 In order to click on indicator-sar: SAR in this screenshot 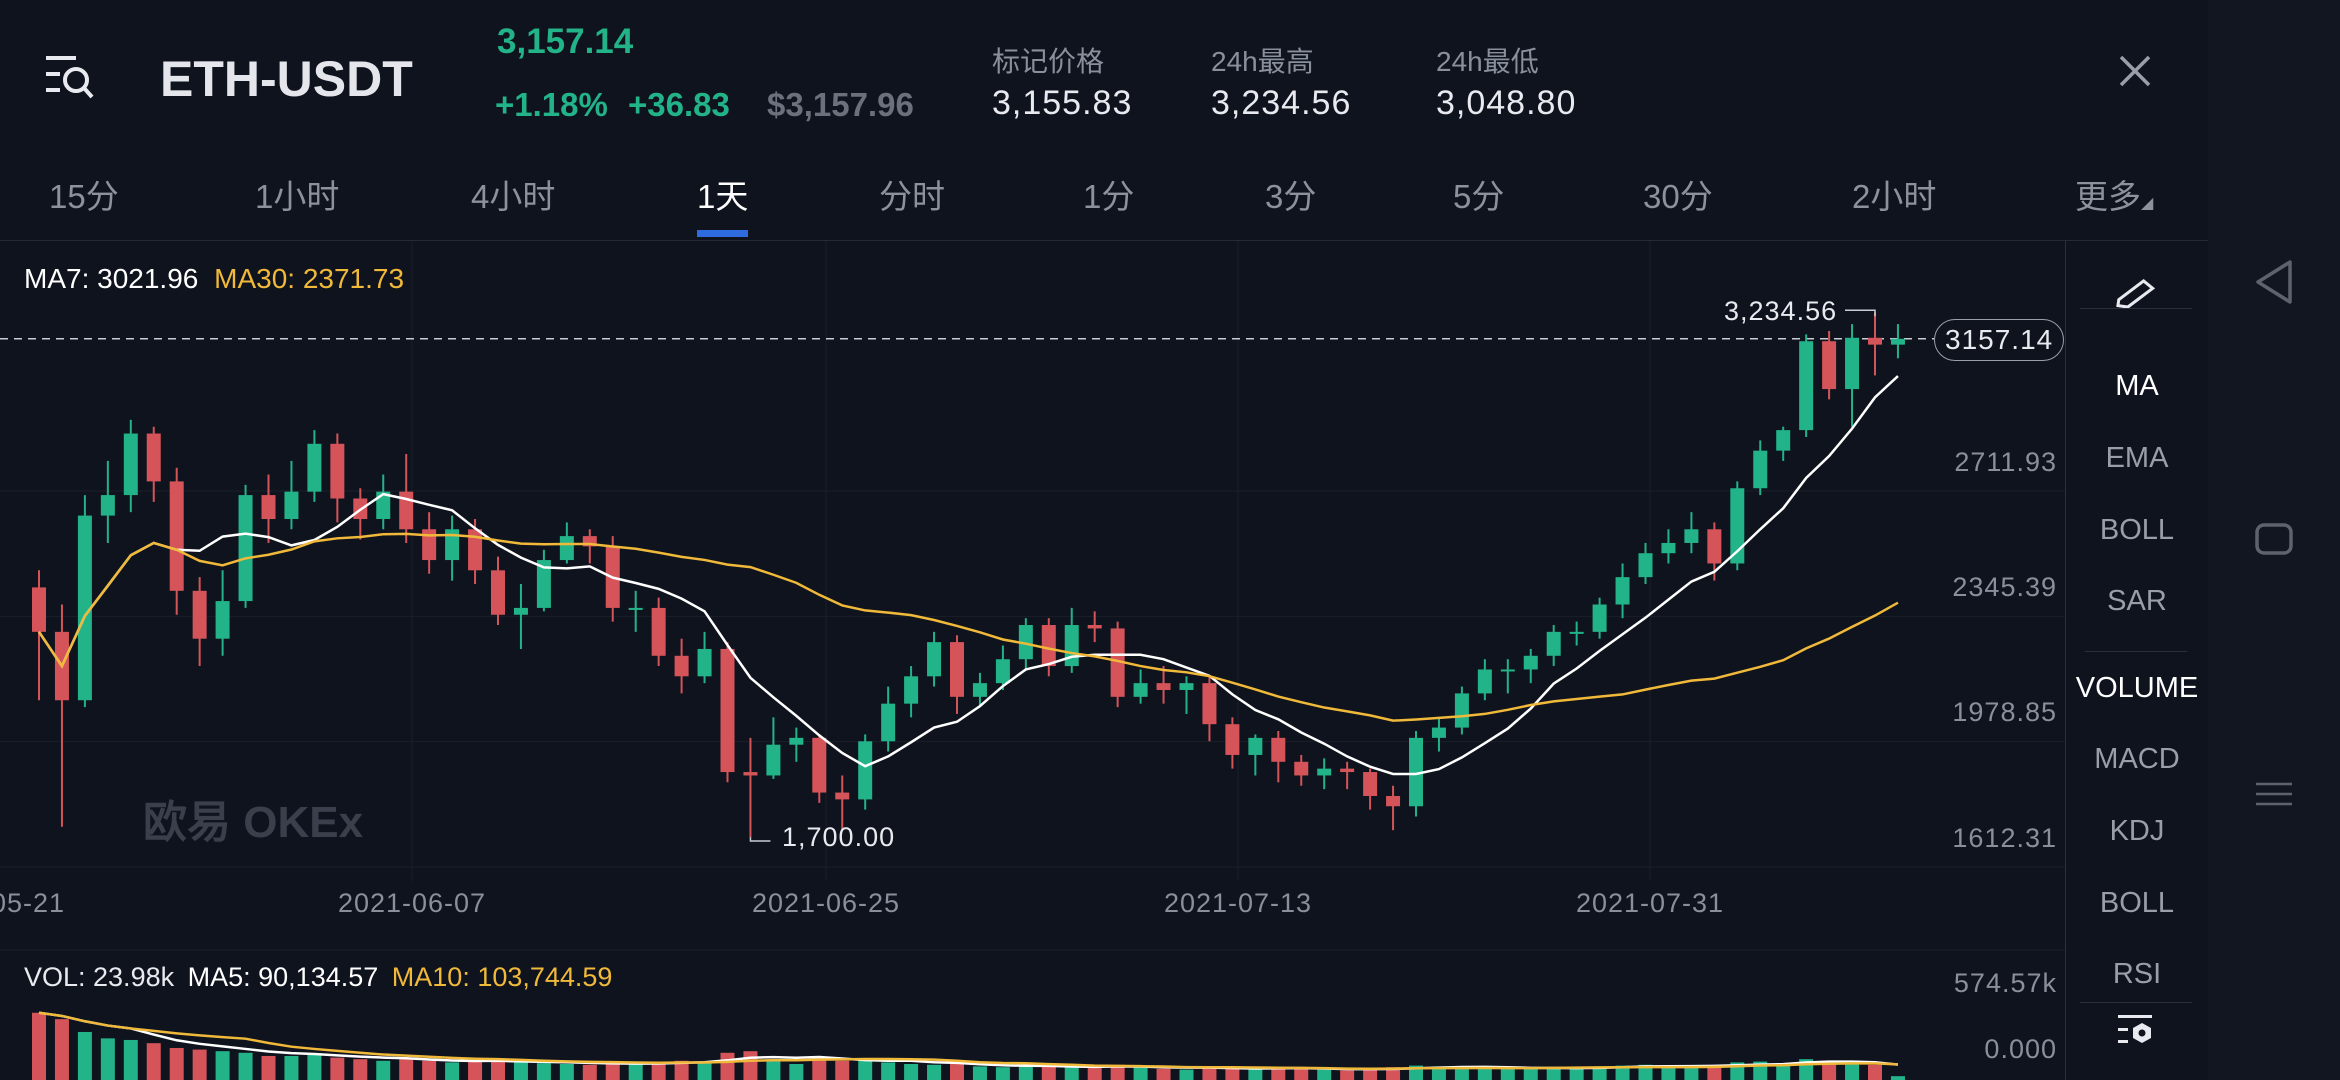, I will do `click(2137, 601)`.